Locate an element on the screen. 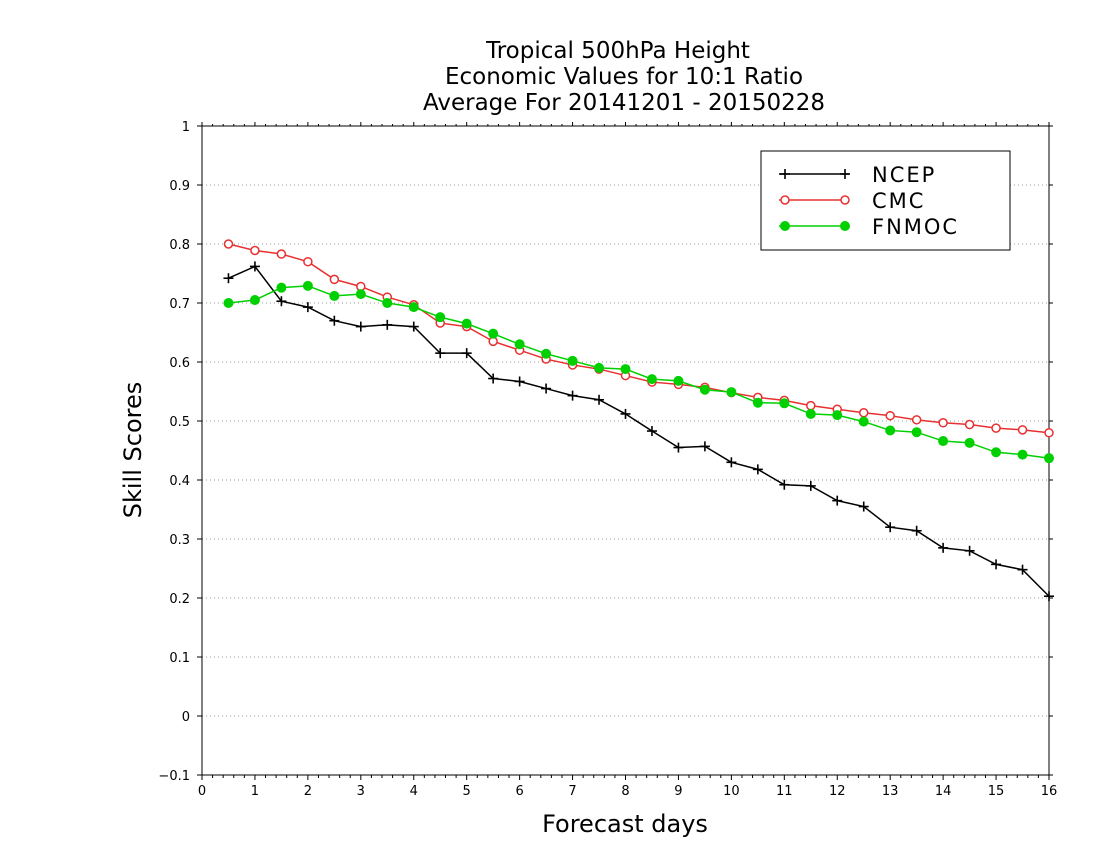 The image size is (1100, 850). legend-label-ncep: NCEP is located at coordinates (904, 175).